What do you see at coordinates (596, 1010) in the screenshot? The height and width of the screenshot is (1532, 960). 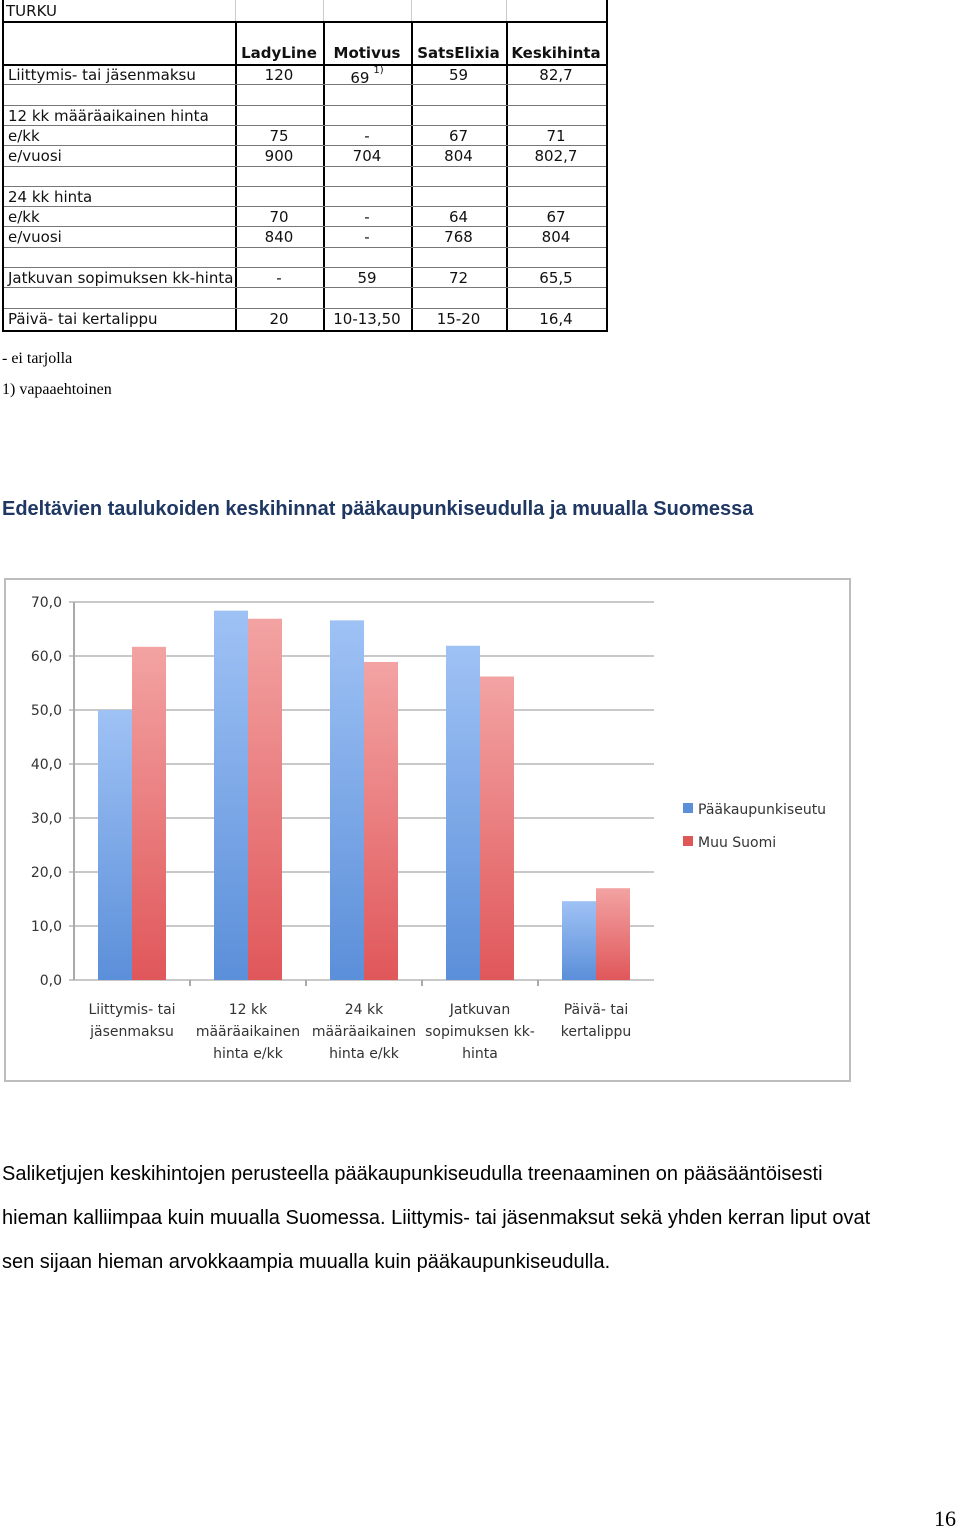 I see `x-category-label: Päivä- tai` at bounding box center [596, 1010].